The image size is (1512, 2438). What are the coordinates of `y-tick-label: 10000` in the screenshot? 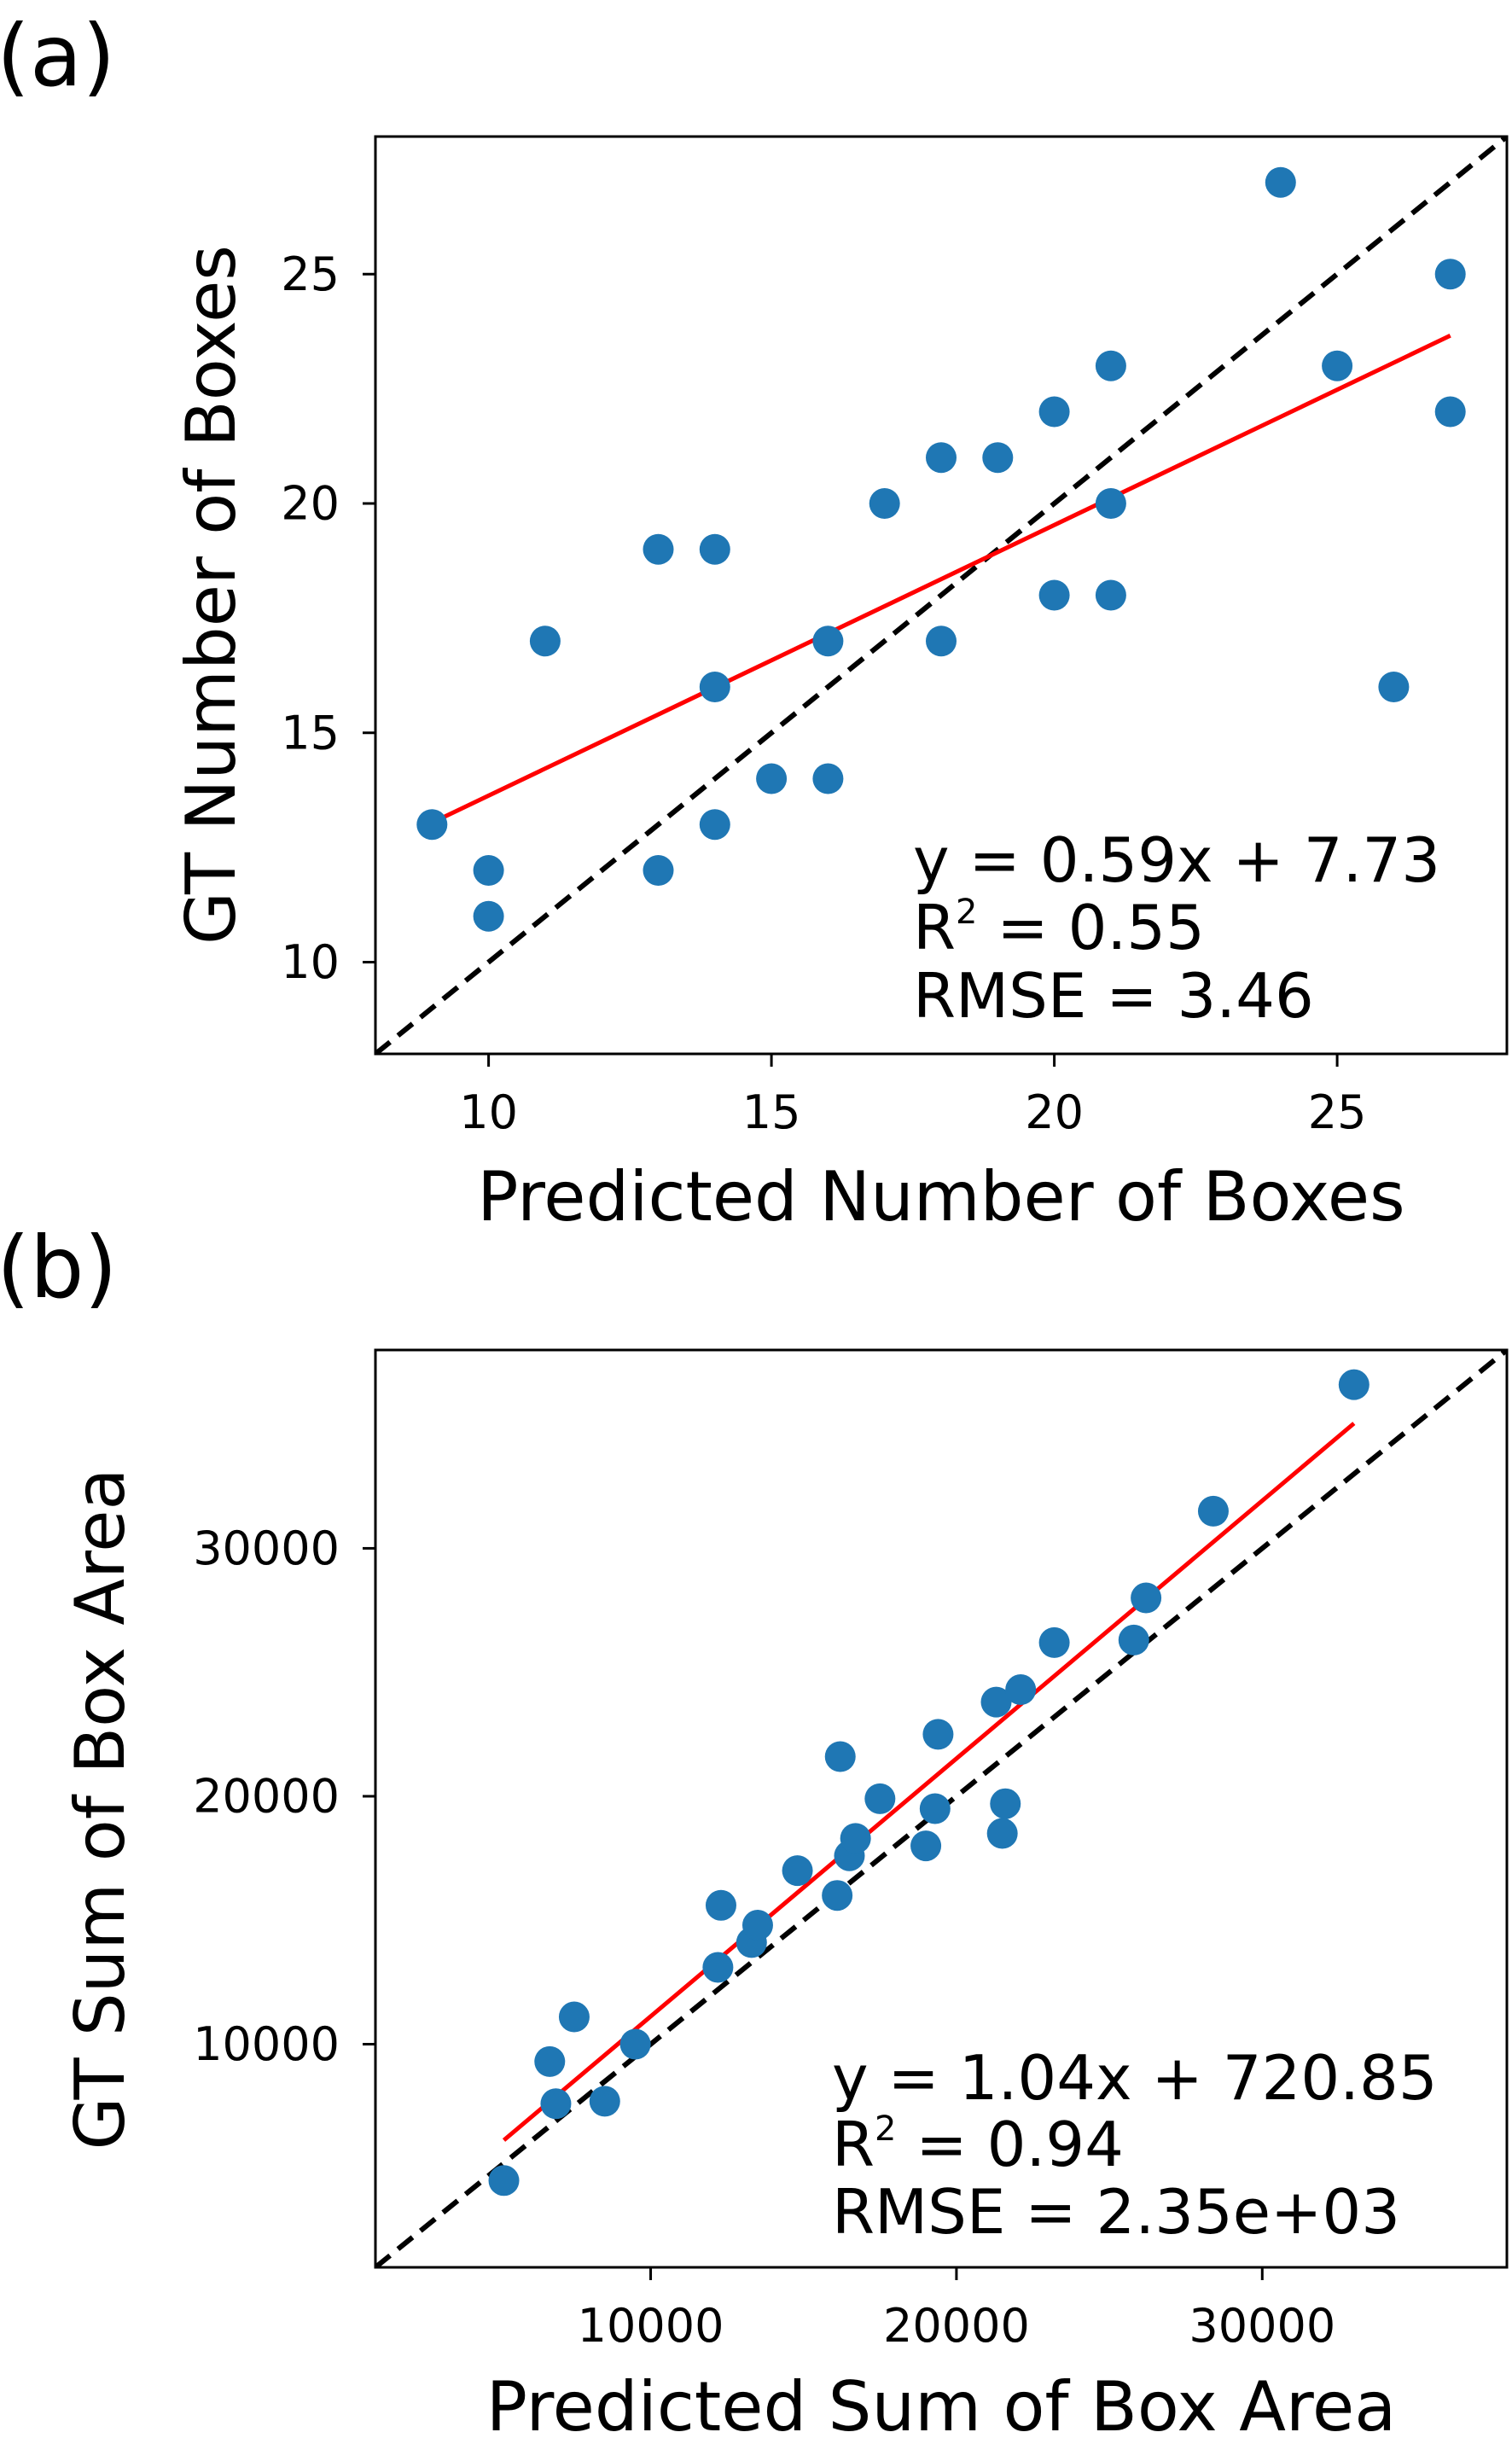 It's located at (266, 2044).